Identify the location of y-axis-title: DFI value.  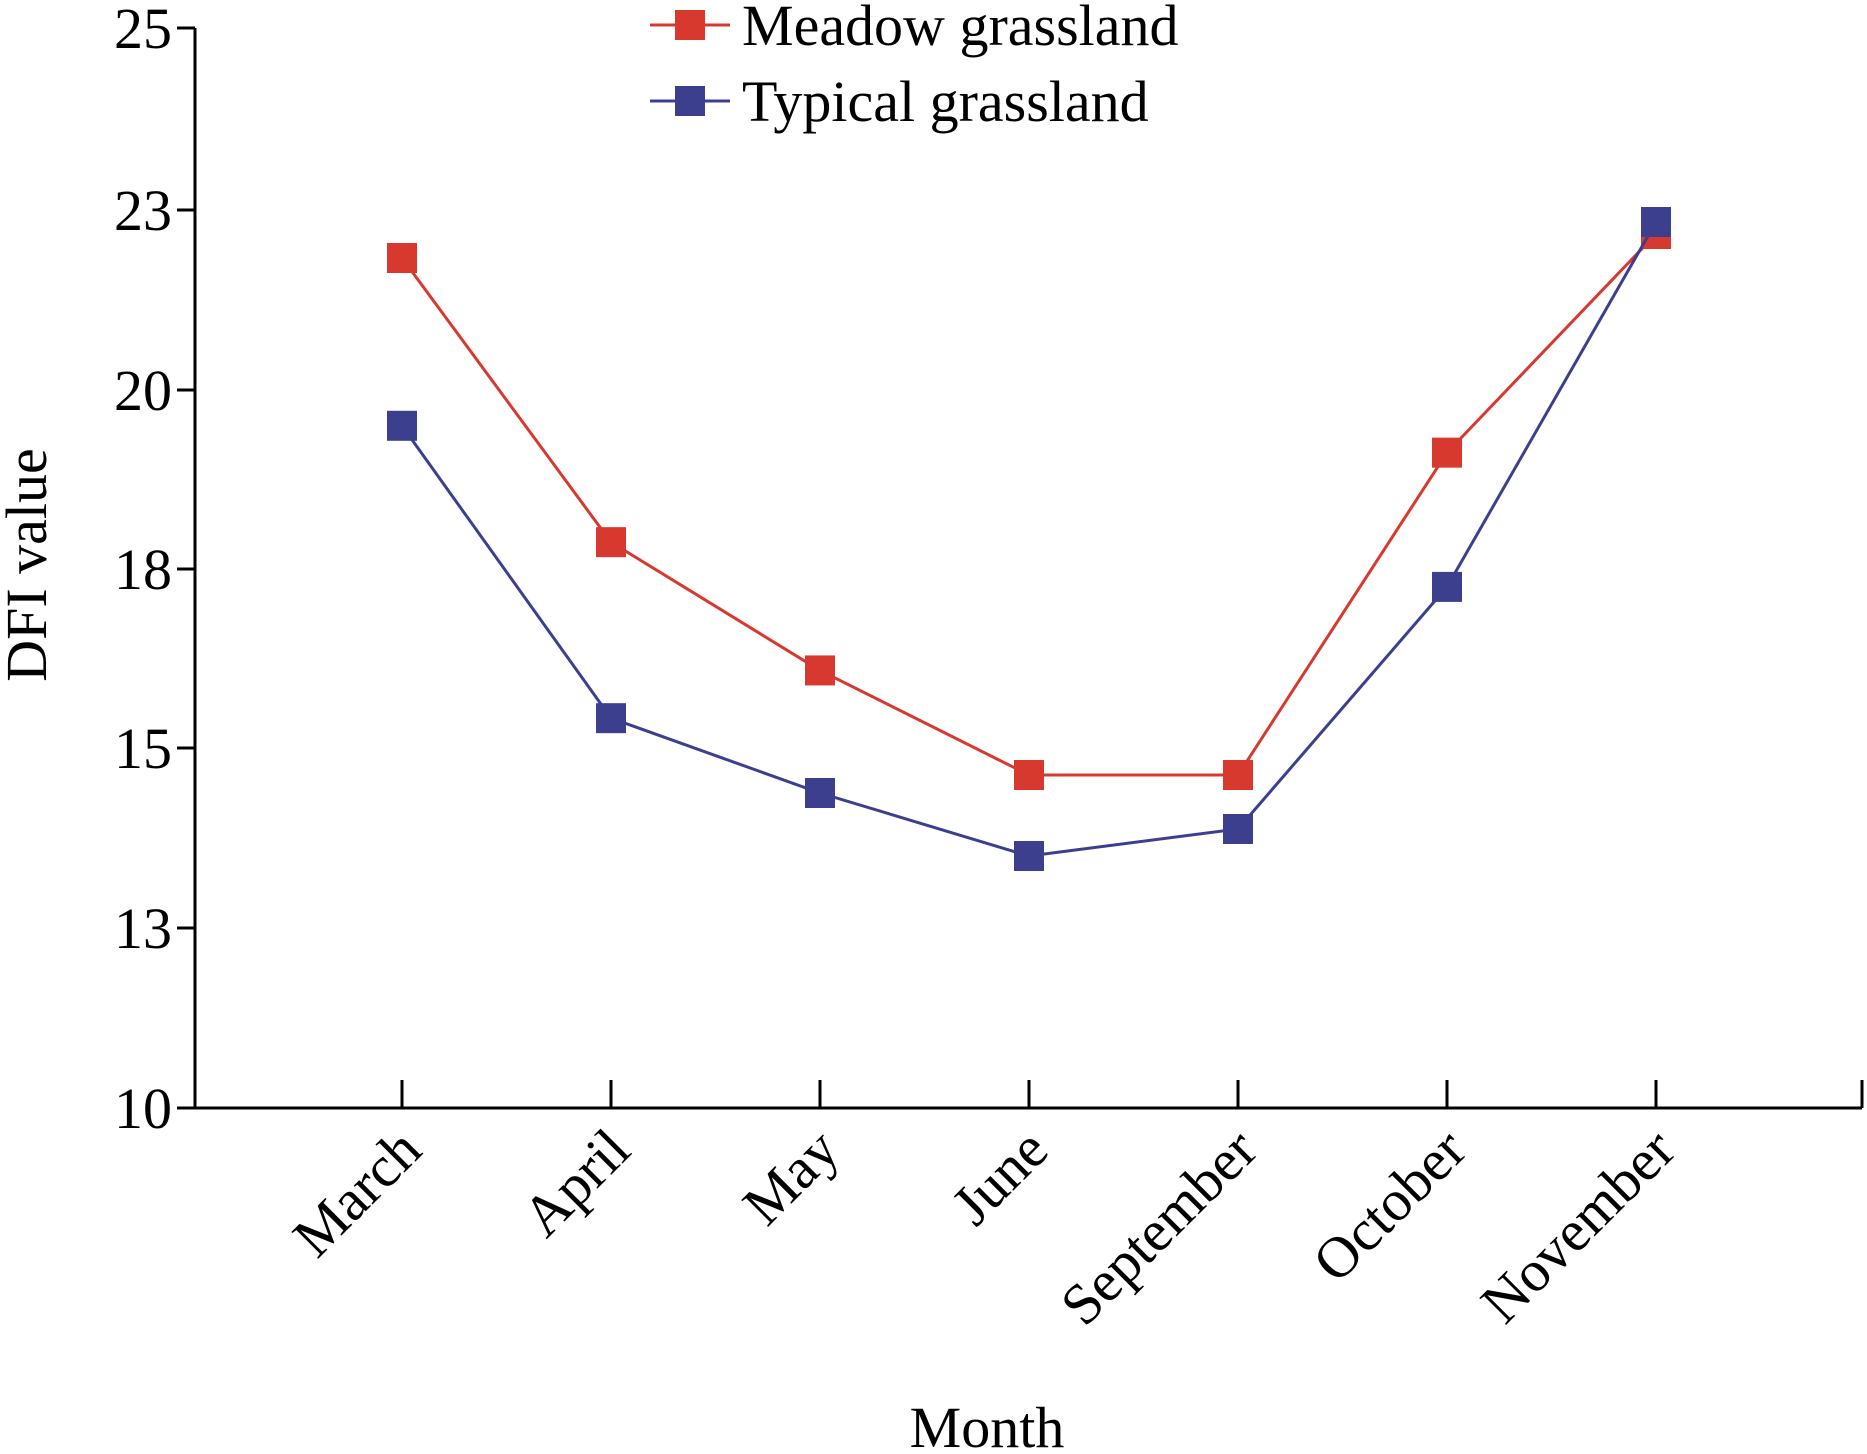
(29, 565).